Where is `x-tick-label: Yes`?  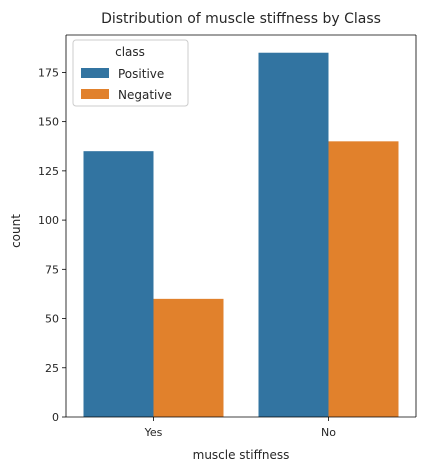 x-tick-label: Yes is located at coordinates (153, 432).